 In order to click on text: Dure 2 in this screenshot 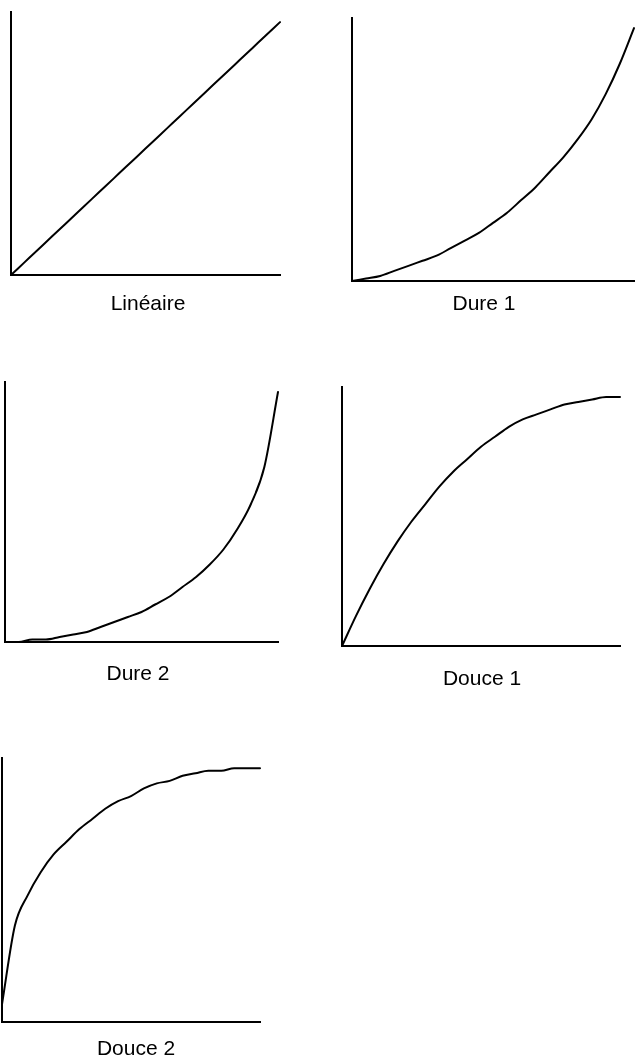, I will do `click(138, 672)`.